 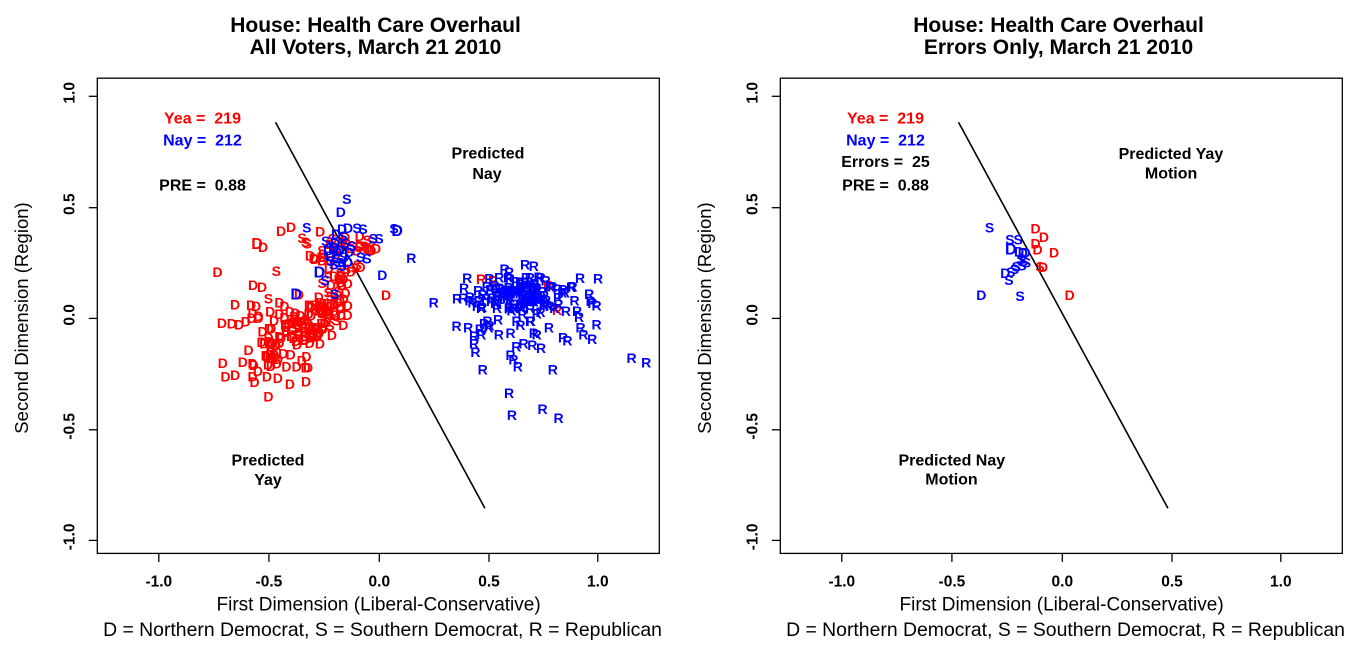 What do you see at coordinates (753, 204) in the screenshot?
I see `svg-text: 0.5` at bounding box center [753, 204].